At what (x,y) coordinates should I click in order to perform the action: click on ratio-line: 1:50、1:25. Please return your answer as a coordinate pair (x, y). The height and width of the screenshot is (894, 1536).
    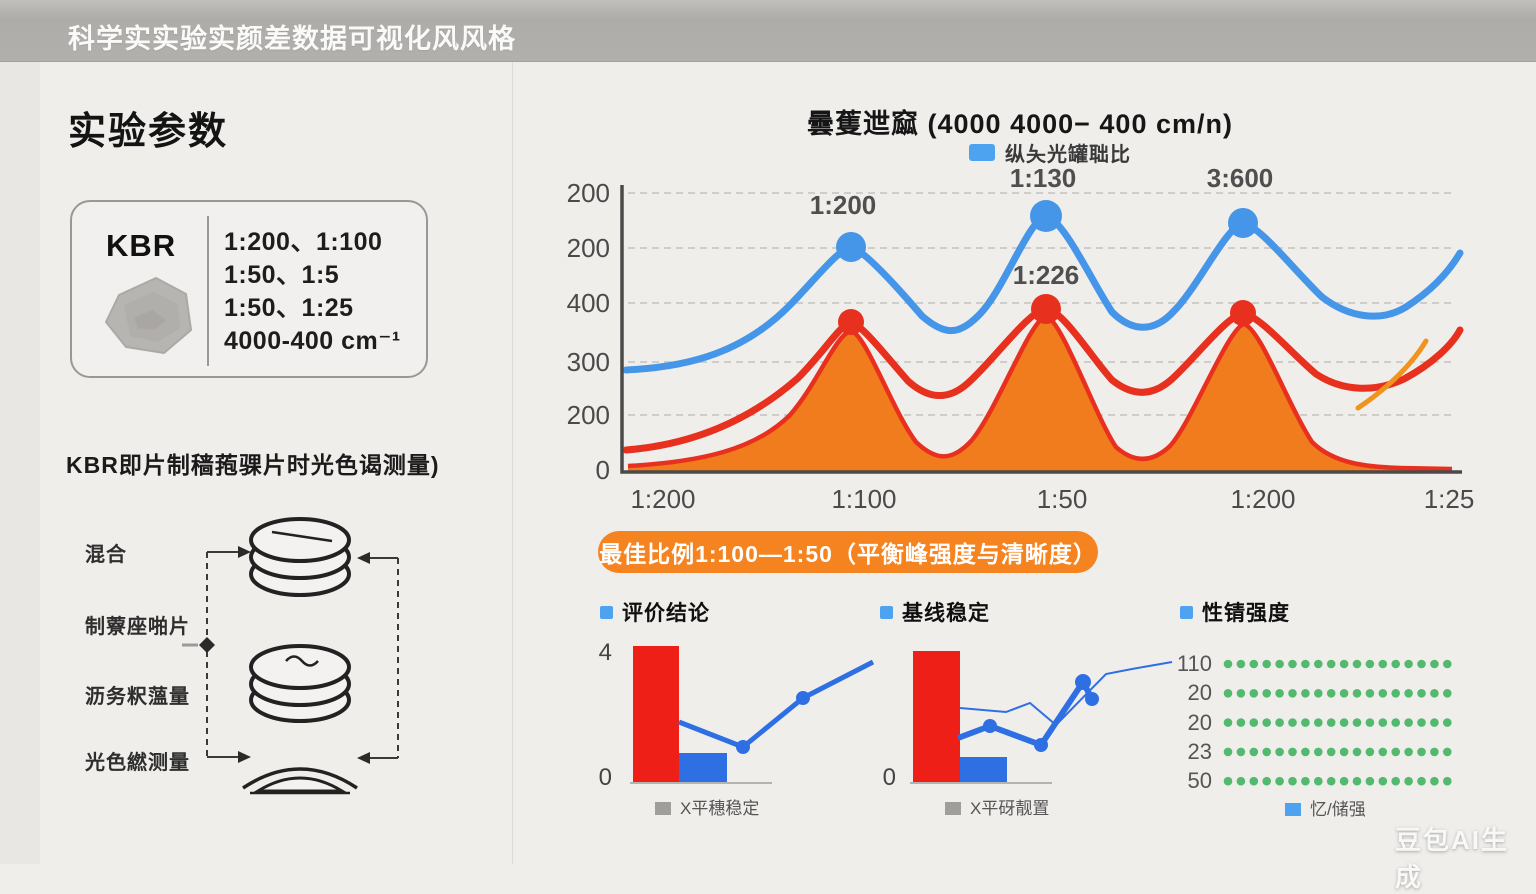
    Looking at the image, I should click on (289, 308).